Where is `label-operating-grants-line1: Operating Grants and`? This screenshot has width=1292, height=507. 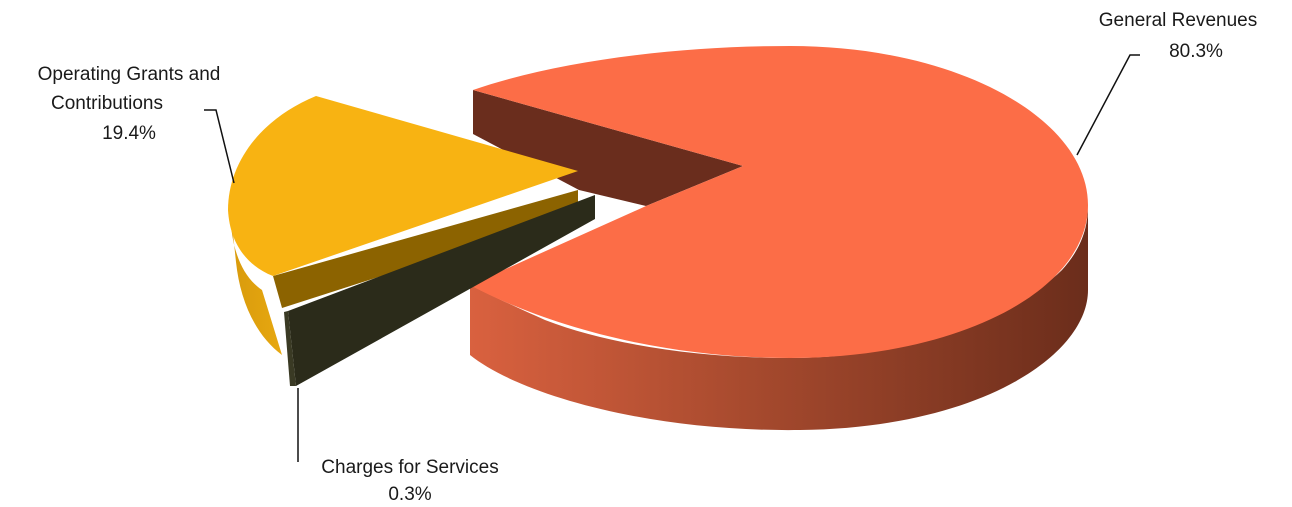
label-operating-grants-line1: Operating Grants and is located at coordinates (129, 74).